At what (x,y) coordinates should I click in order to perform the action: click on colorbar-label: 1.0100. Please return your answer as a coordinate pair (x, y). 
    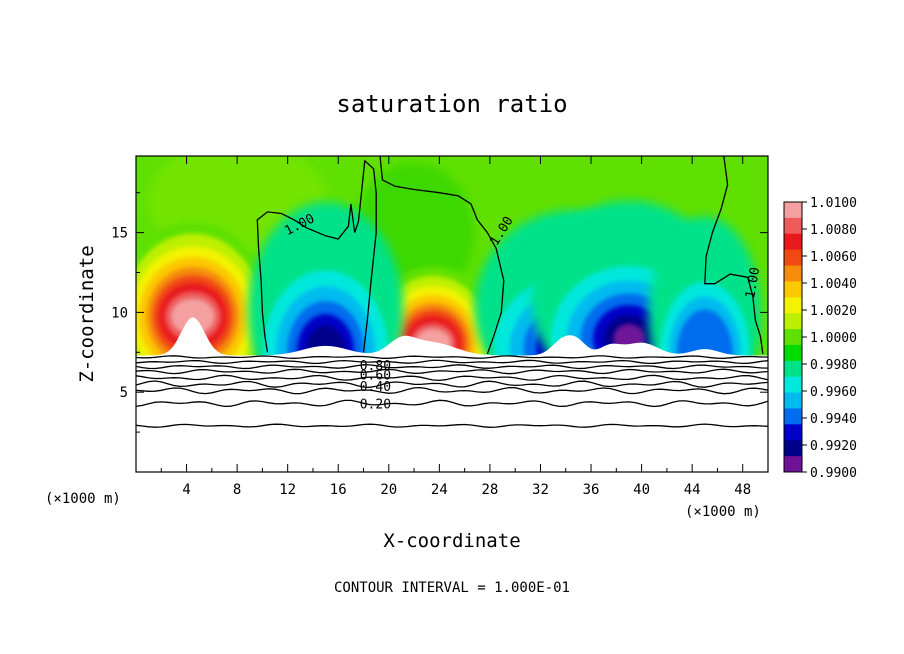
    Looking at the image, I should click on (833, 203).